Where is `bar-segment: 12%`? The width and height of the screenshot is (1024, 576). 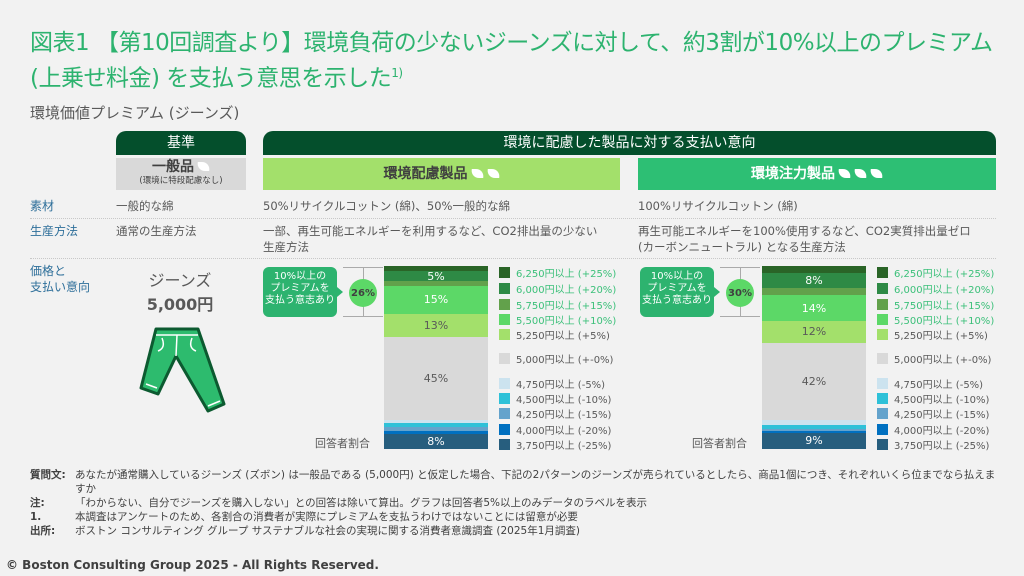
bar-segment: 12% is located at coordinates (814, 331).